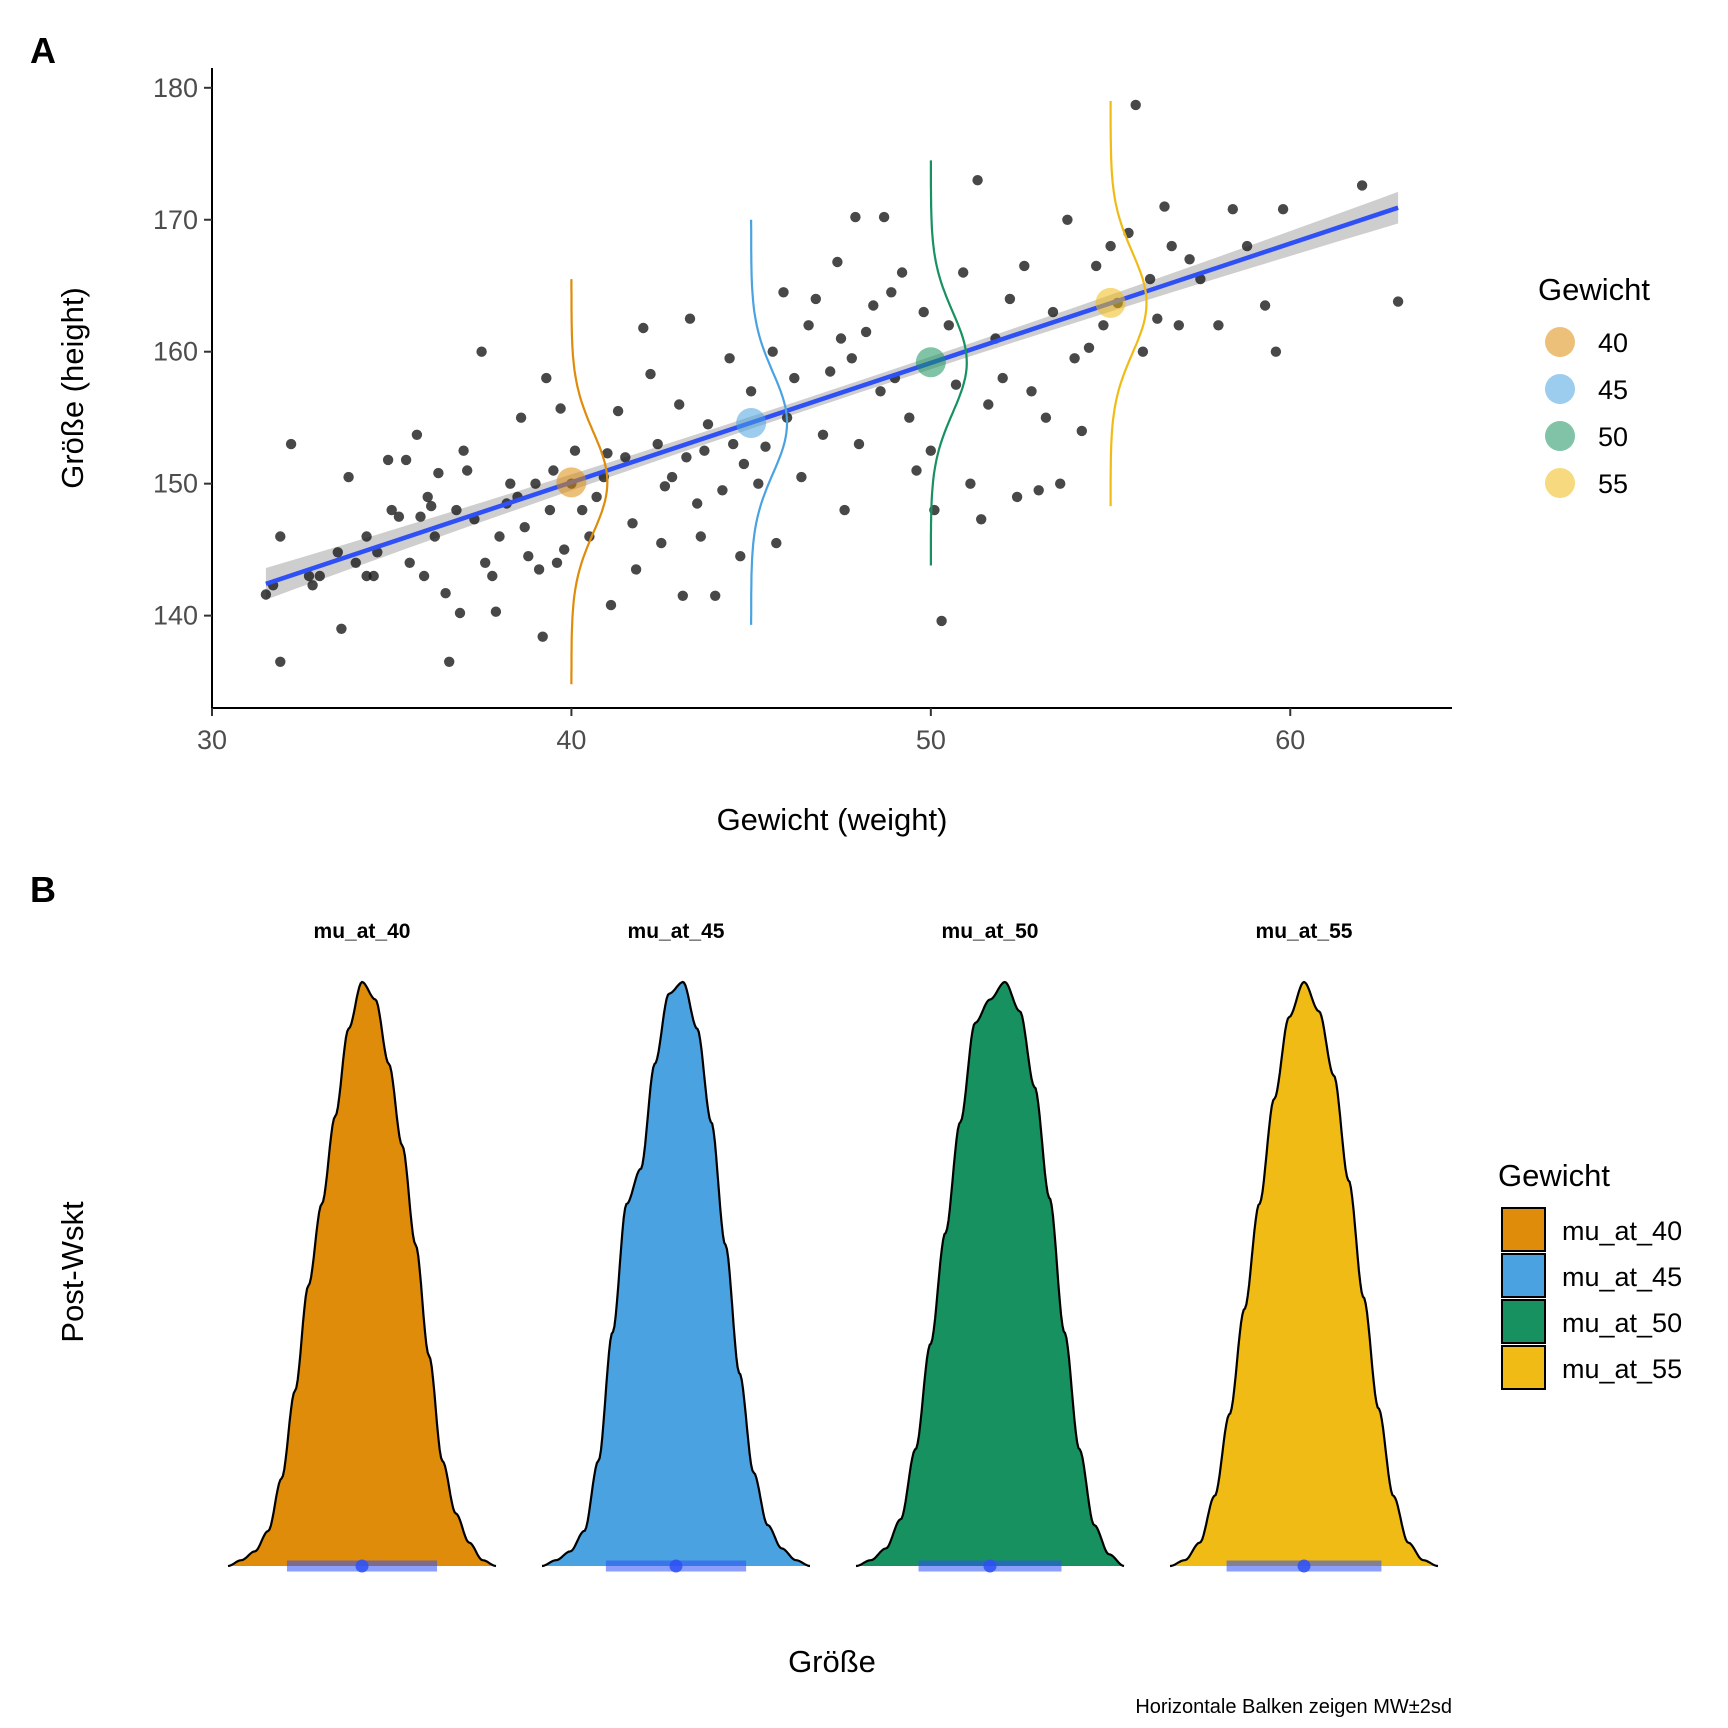 The height and width of the screenshot is (1728, 1728). I want to click on facet-strip-label: mu_at_45, so click(676, 931).